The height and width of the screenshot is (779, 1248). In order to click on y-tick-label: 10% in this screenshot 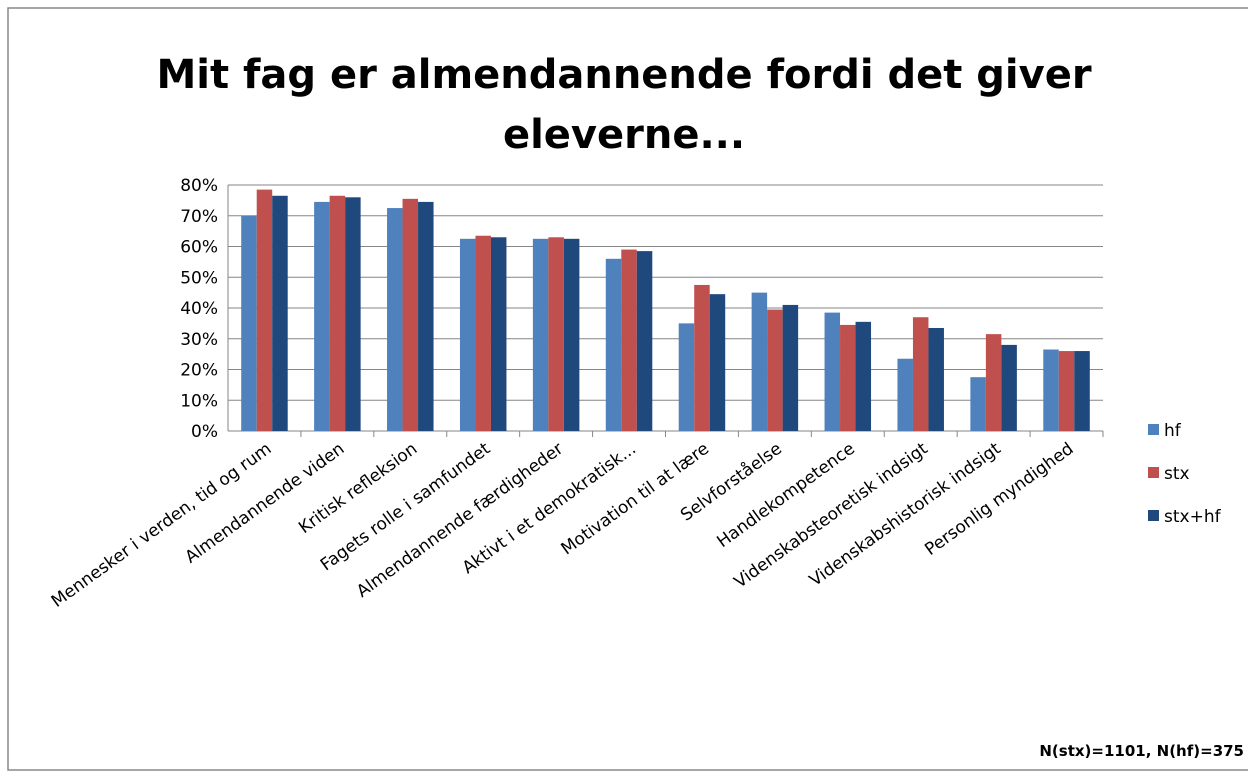, I will do `click(199, 401)`.